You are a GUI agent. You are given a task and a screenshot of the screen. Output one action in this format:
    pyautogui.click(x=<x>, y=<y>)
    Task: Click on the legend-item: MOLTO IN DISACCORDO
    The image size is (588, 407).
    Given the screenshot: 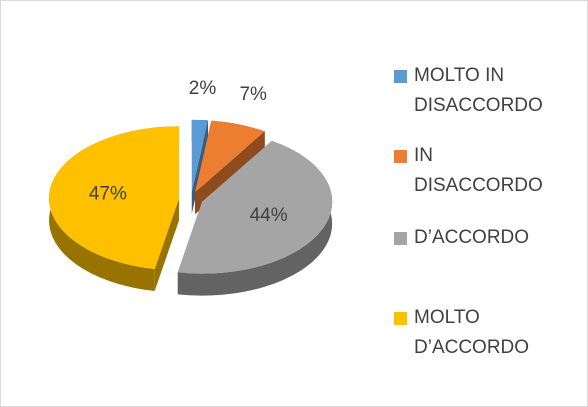 What is the action you would take?
    pyautogui.click(x=484, y=91)
    